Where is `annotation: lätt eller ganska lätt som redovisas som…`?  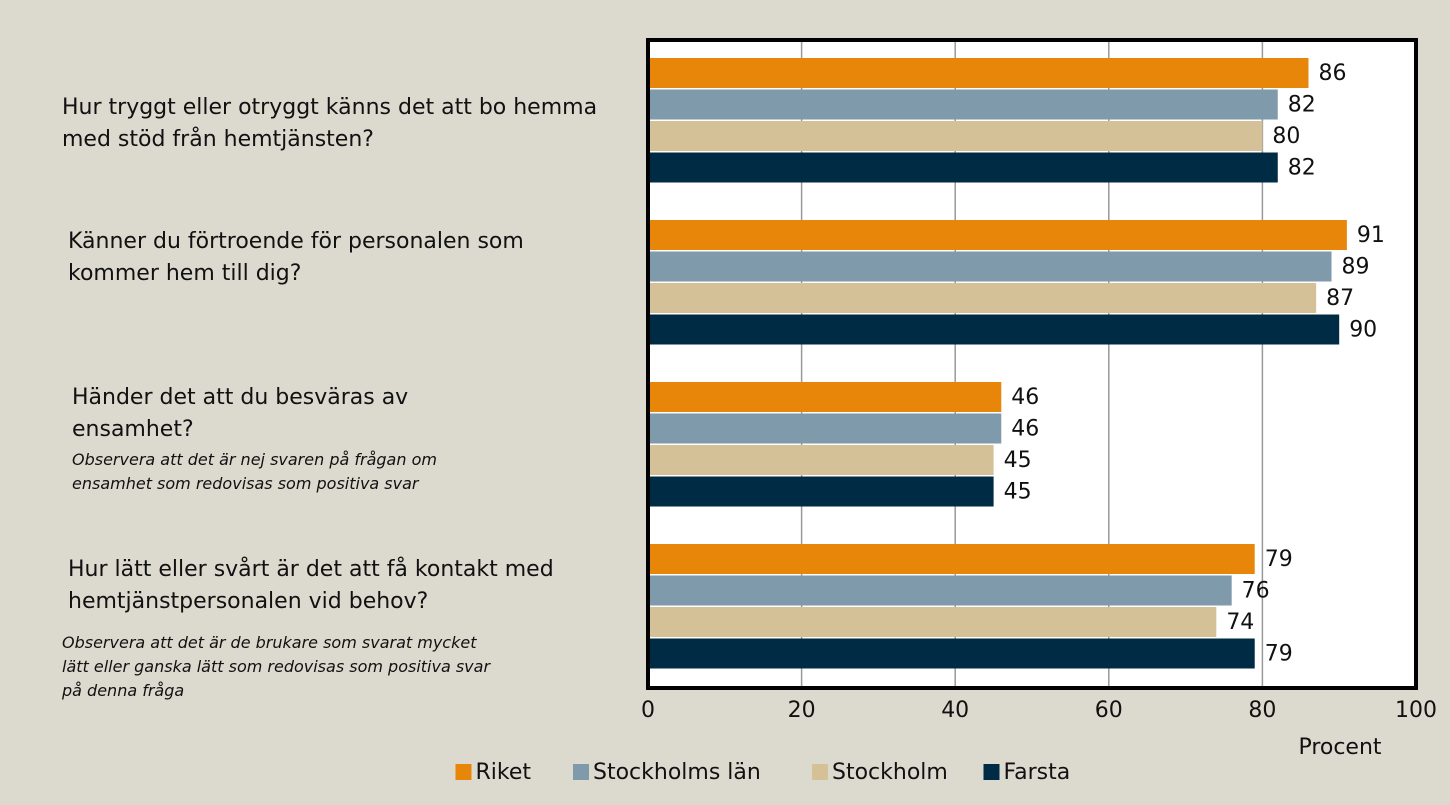
annotation: lätt eller ganska lätt som redovisas som… is located at coordinates (276, 666).